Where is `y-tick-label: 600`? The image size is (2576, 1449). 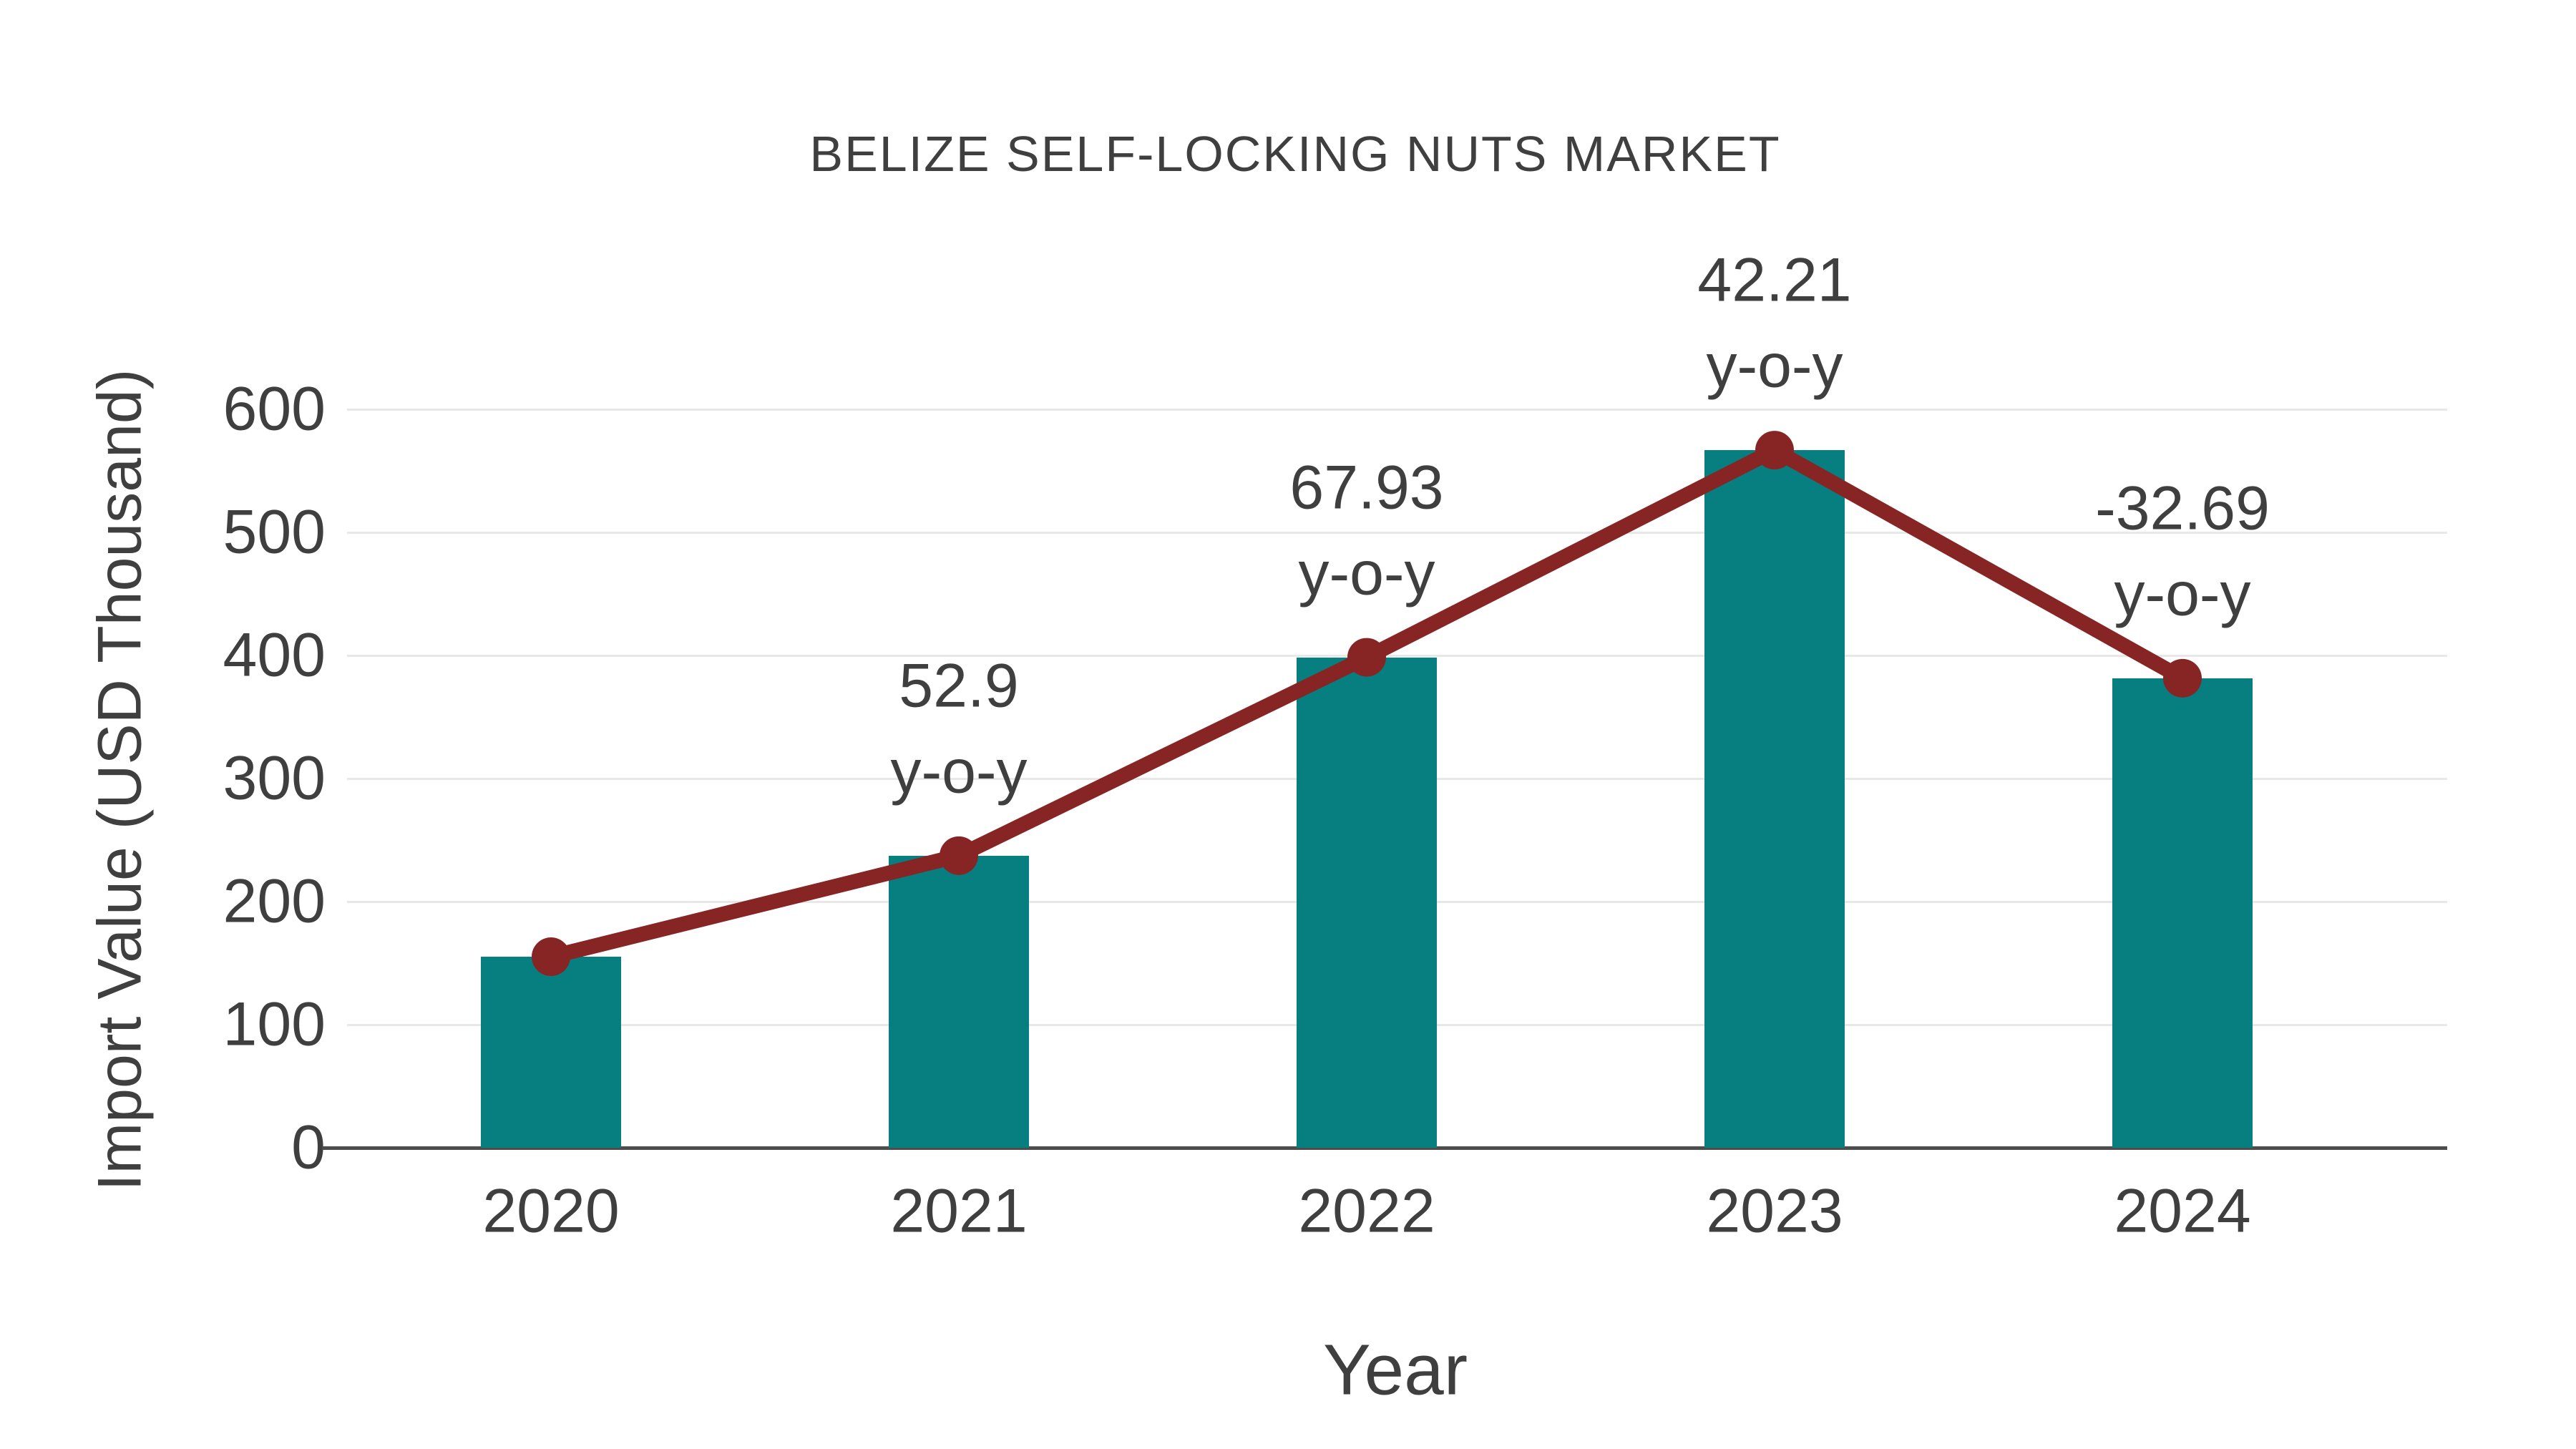
y-tick-label: 600 is located at coordinates (274, 409).